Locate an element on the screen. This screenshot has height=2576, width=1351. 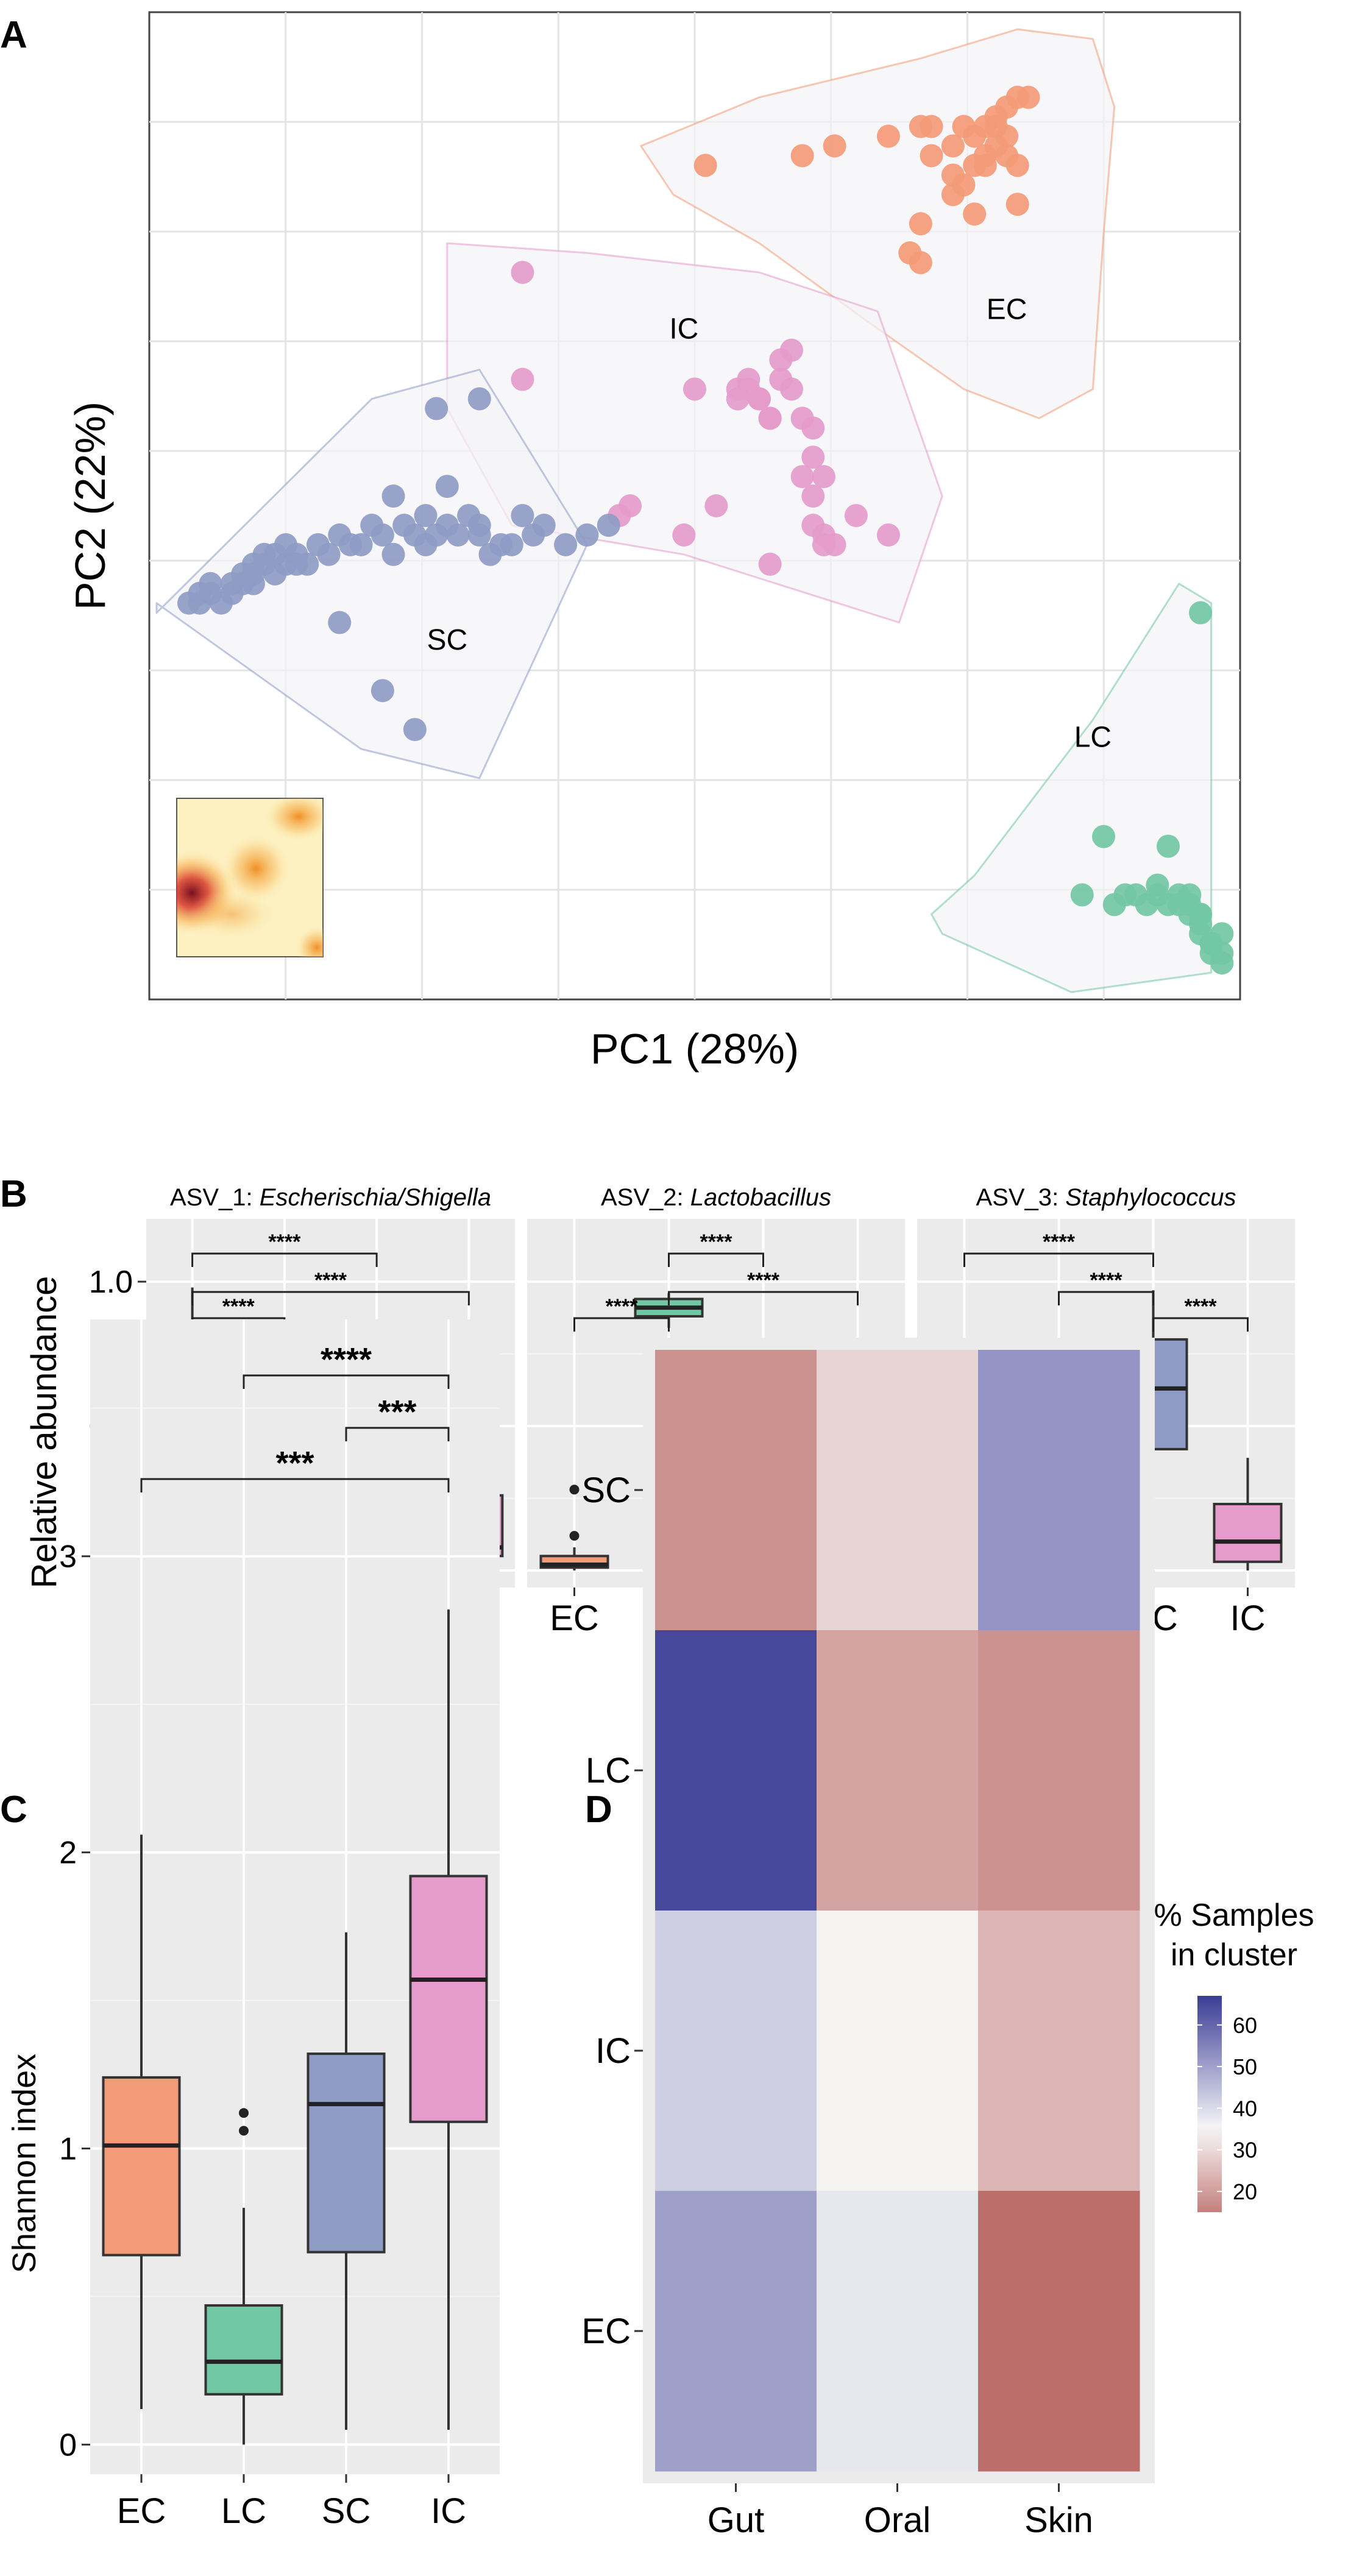
heatmap-cell-ec-skin is located at coordinates (1059, 2331).